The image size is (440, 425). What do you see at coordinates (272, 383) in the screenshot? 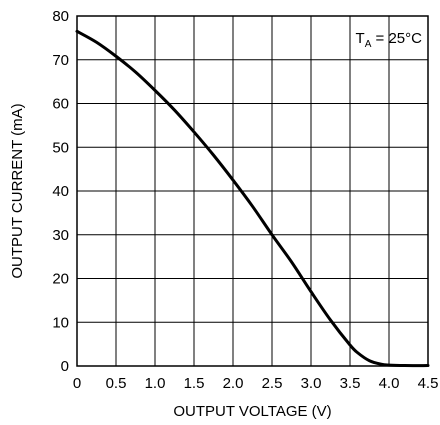
I see `x-tick-label: 2.5` at bounding box center [272, 383].